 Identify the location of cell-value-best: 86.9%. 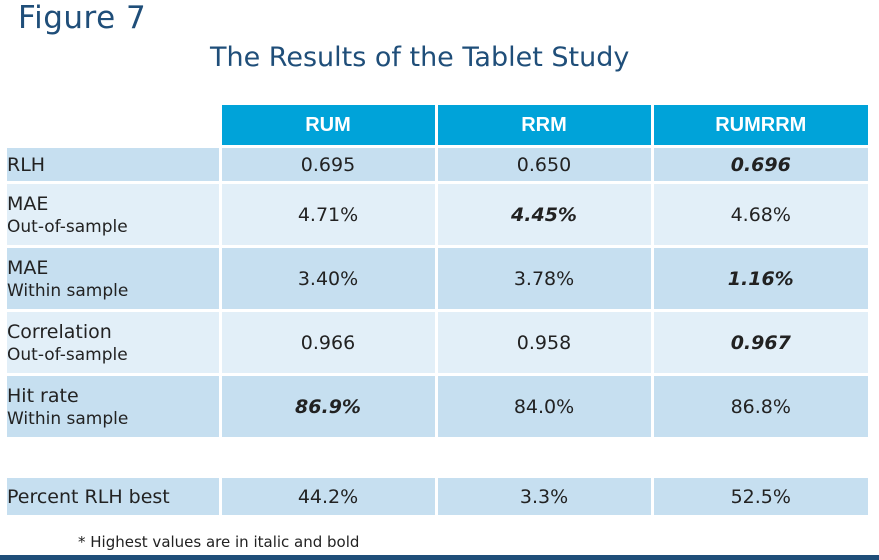
(327, 405).